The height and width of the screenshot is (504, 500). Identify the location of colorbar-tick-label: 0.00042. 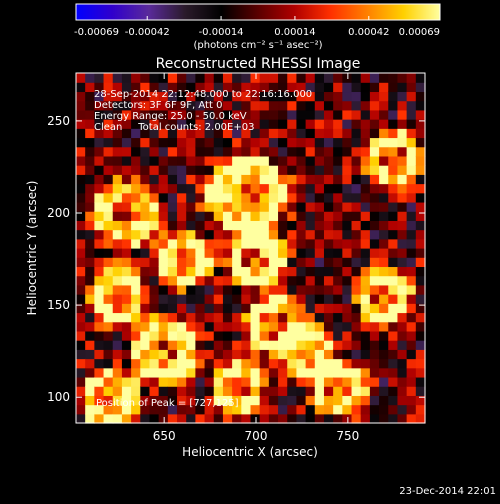
(368, 32).